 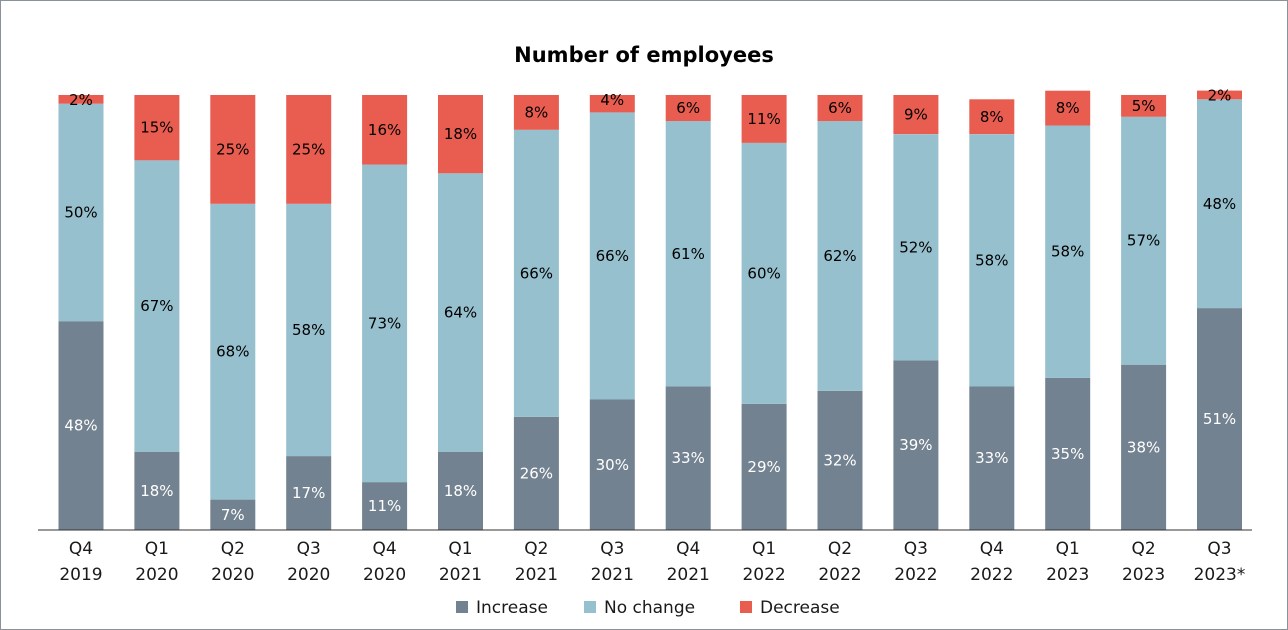 What do you see at coordinates (512, 608) in the screenshot?
I see `legend-label: Increase` at bounding box center [512, 608].